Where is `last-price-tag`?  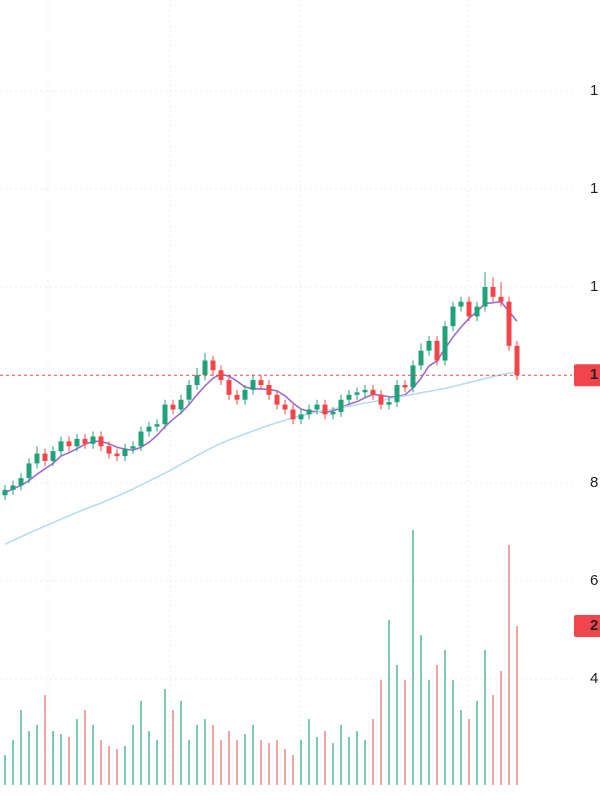 last-price-tag is located at coordinates (587, 375).